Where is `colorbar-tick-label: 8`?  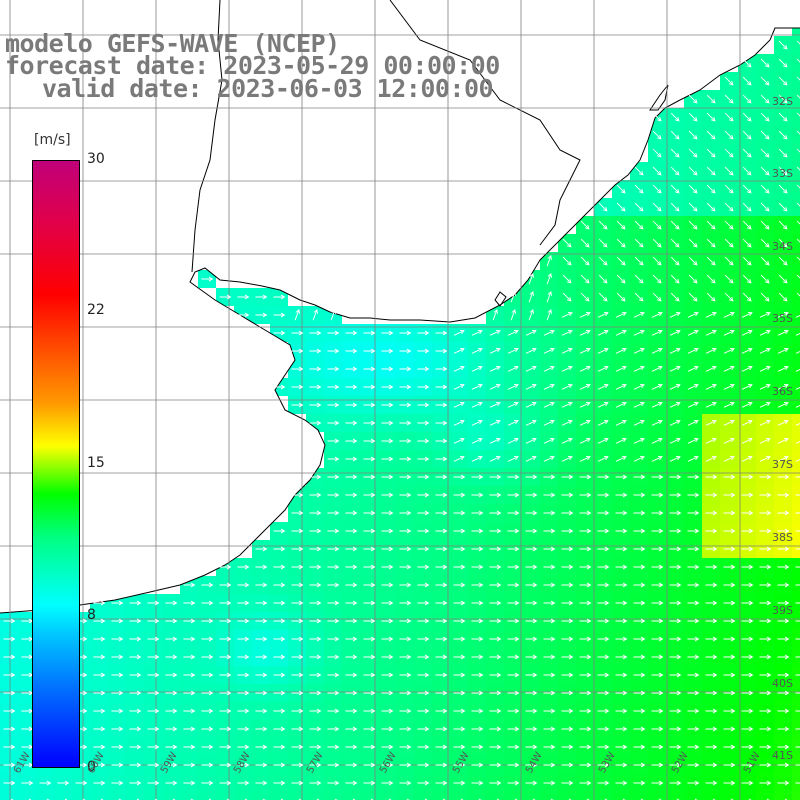 colorbar-tick-label: 8 is located at coordinates (91, 615).